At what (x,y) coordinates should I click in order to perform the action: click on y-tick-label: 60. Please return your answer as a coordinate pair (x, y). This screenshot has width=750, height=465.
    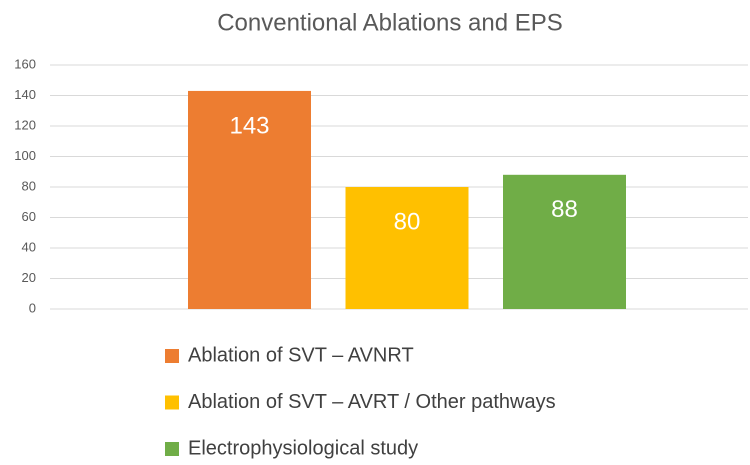
    Looking at the image, I should click on (29, 216).